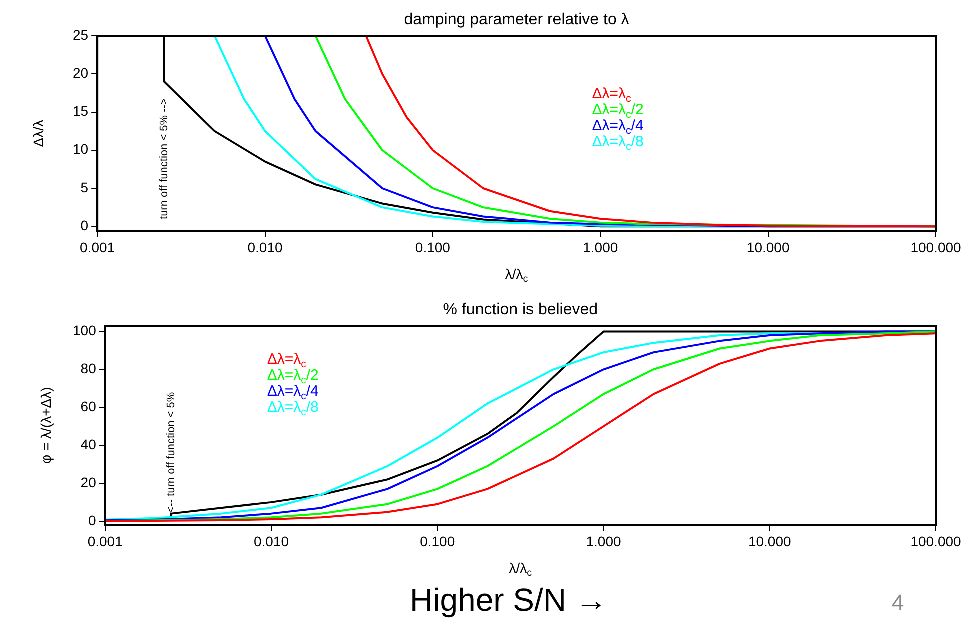 Image resolution: width=978 pixels, height=628 pixels. Describe the element at coordinates (898, 603) in the screenshot. I see `text: 4` at that location.